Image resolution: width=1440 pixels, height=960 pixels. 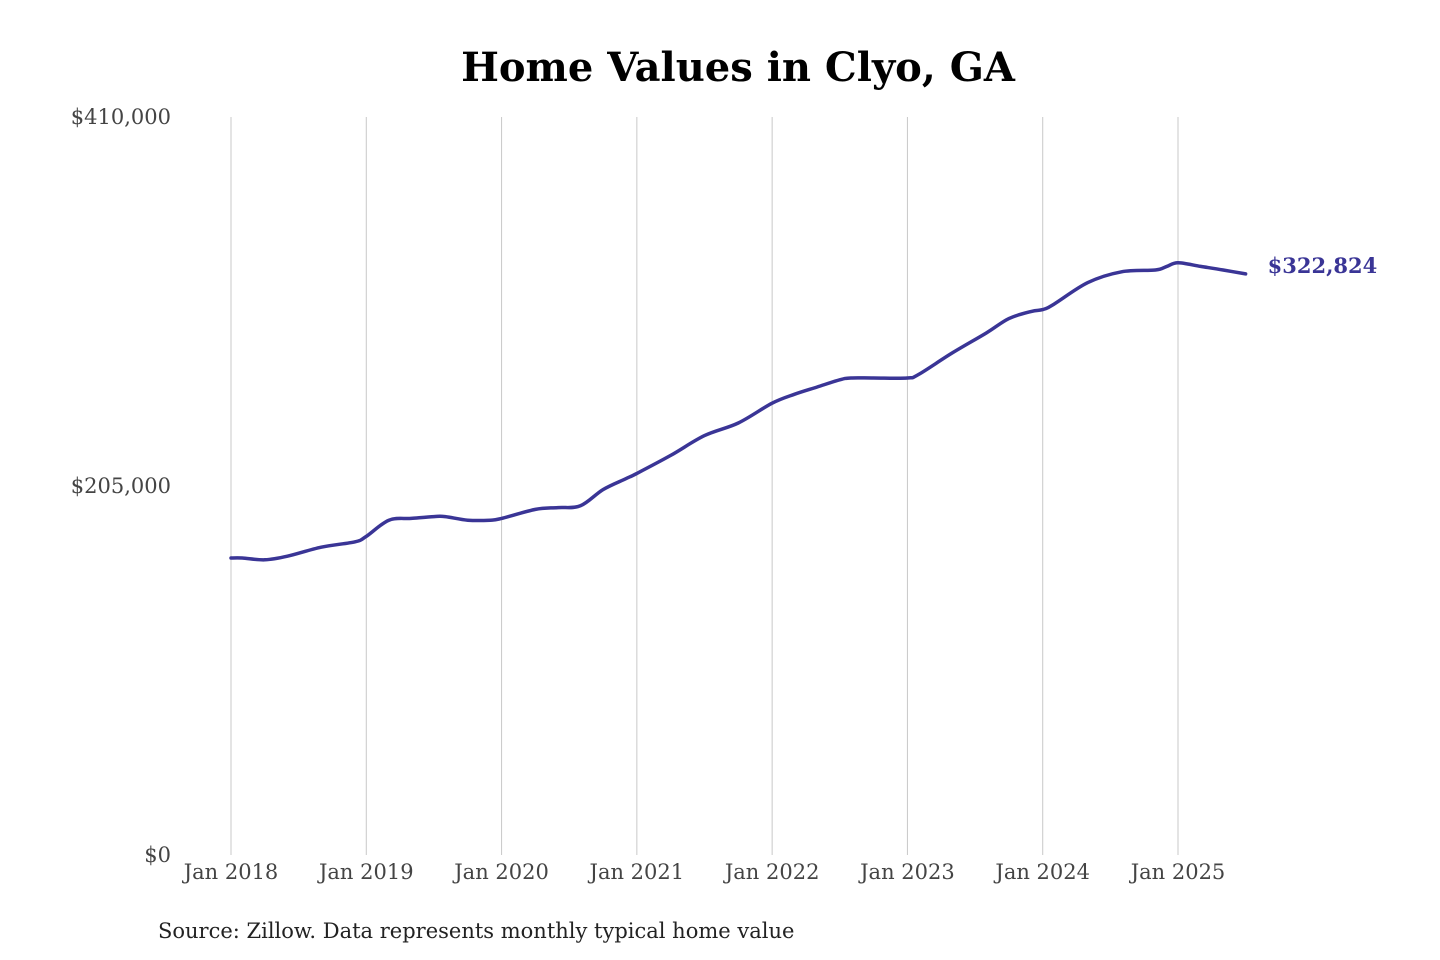 What do you see at coordinates (230, 872) in the screenshot?
I see `x-tick-label: Jan 2018` at bounding box center [230, 872].